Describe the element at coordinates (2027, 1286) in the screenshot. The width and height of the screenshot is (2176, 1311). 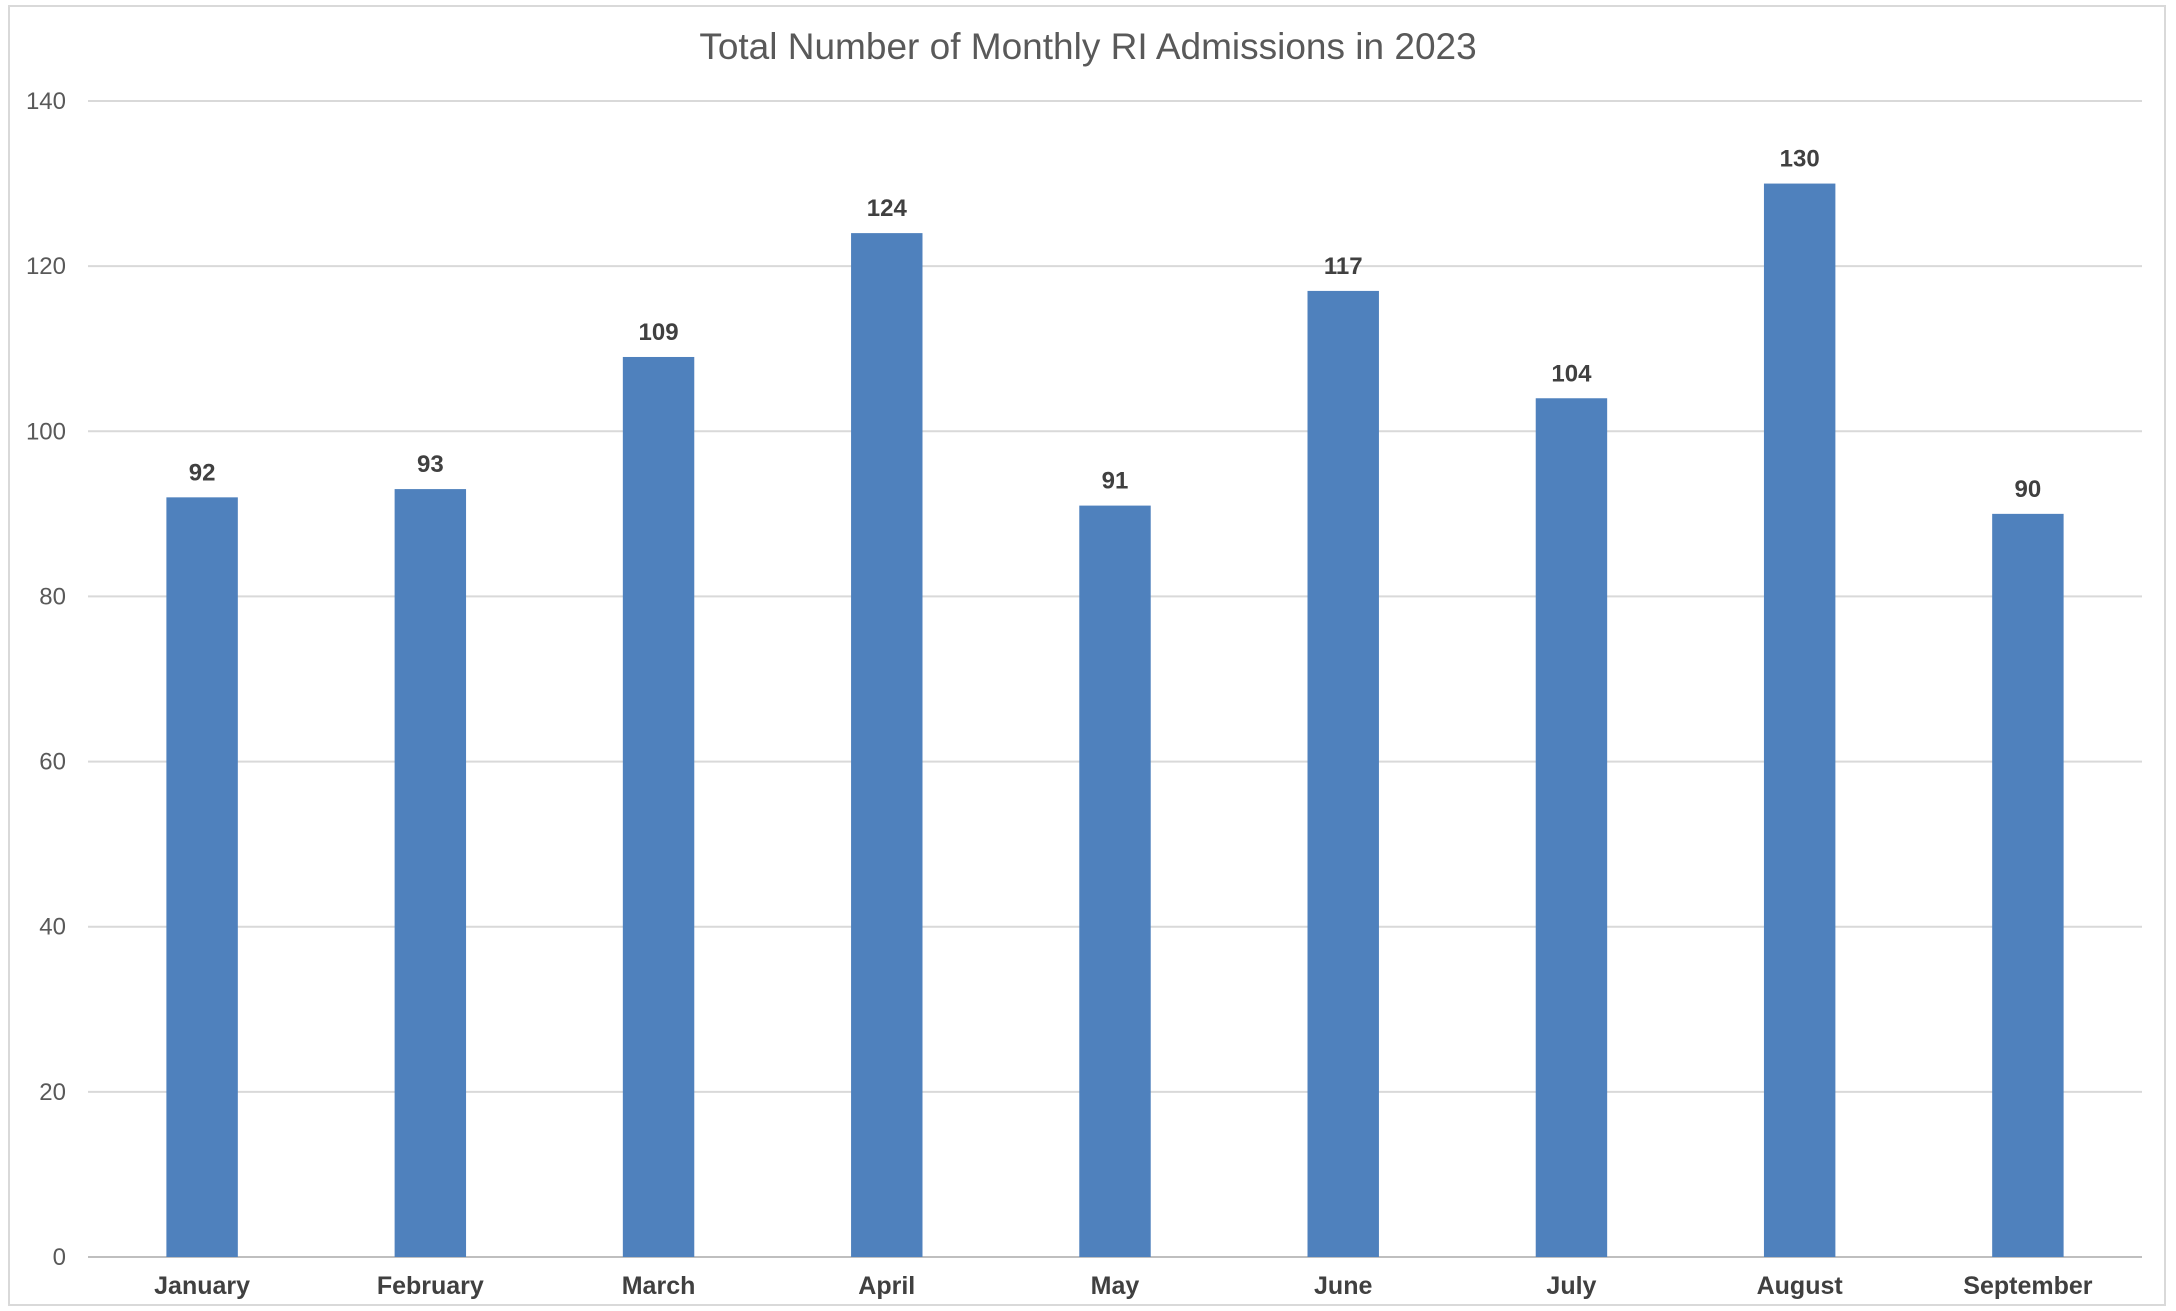
I see `x-tick-label: September` at that location.